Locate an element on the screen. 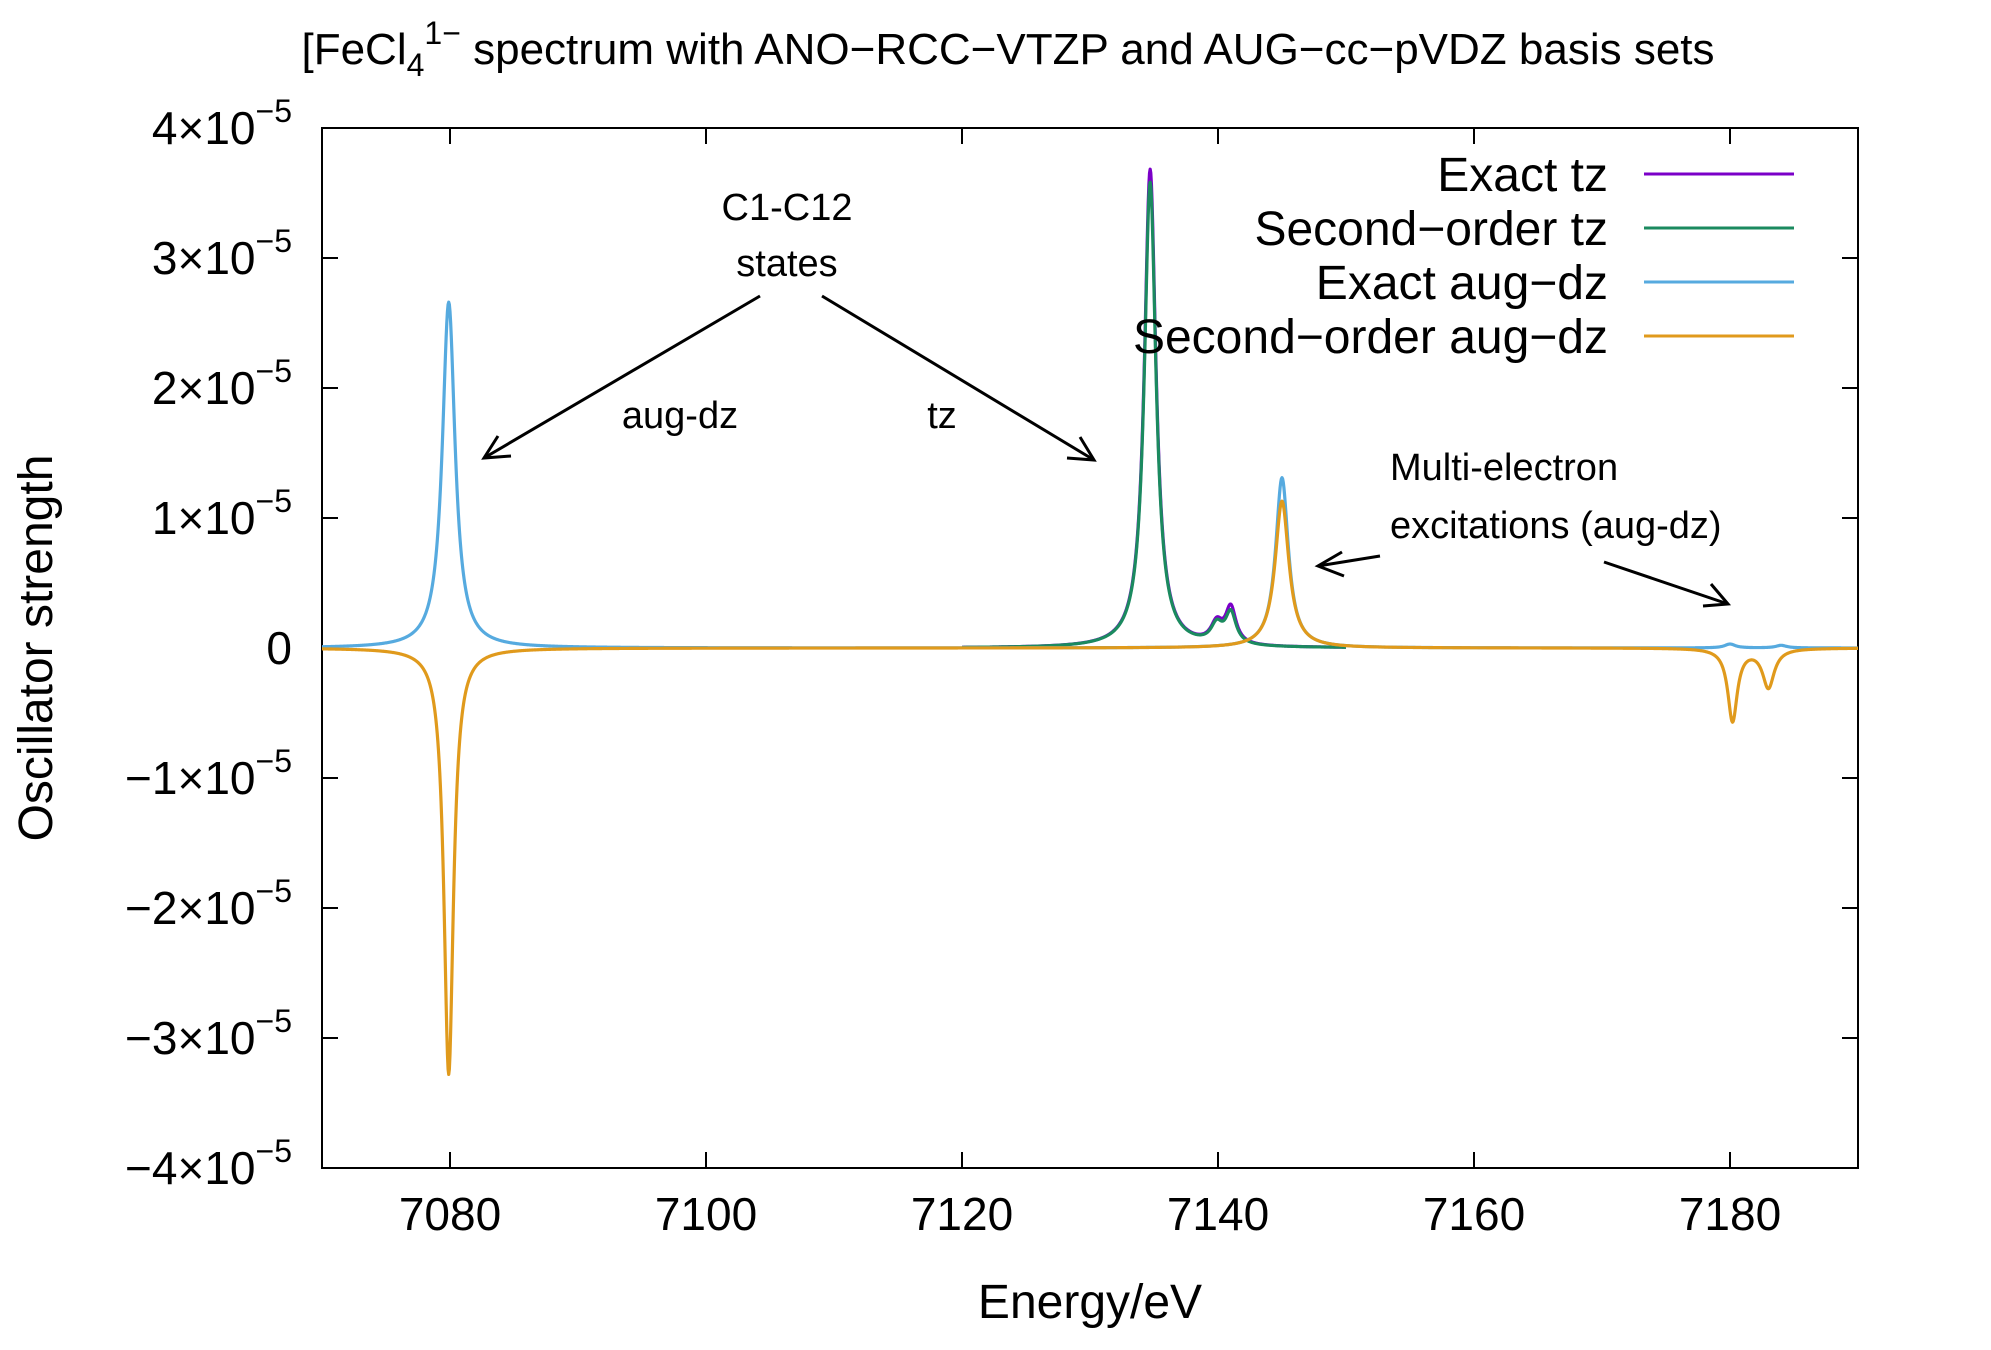 This screenshot has height=1350, width=1991. annotation-multi-electron-line1: Multi-electron is located at coordinates (1504, 468).